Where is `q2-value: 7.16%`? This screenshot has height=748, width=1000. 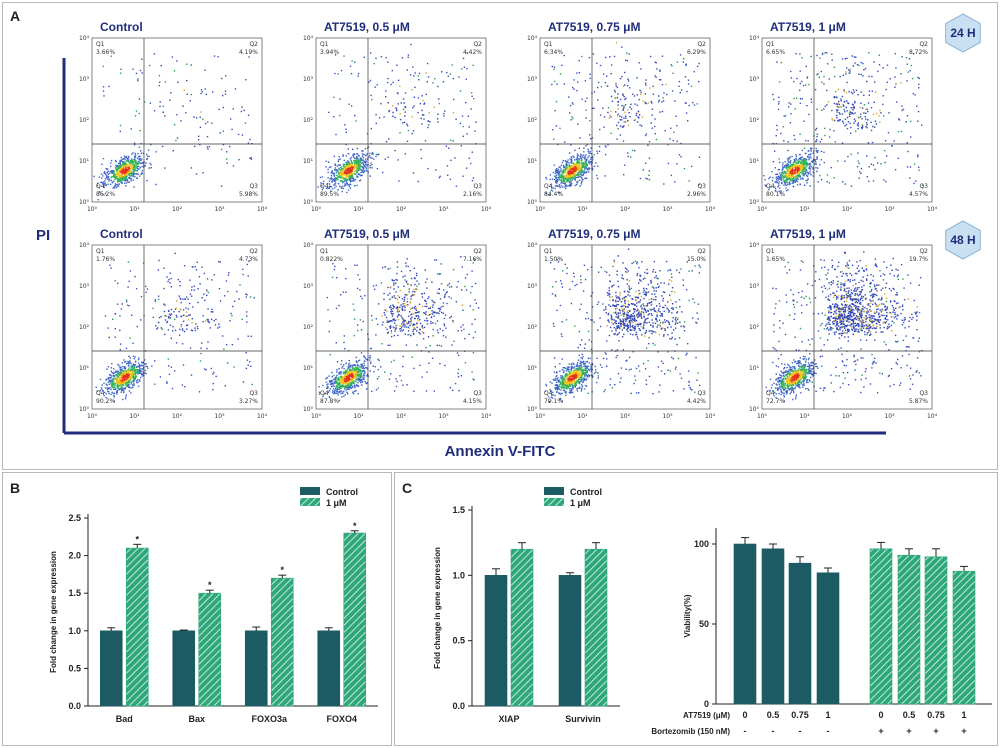 q2-value: 7.16% is located at coordinates (472, 259).